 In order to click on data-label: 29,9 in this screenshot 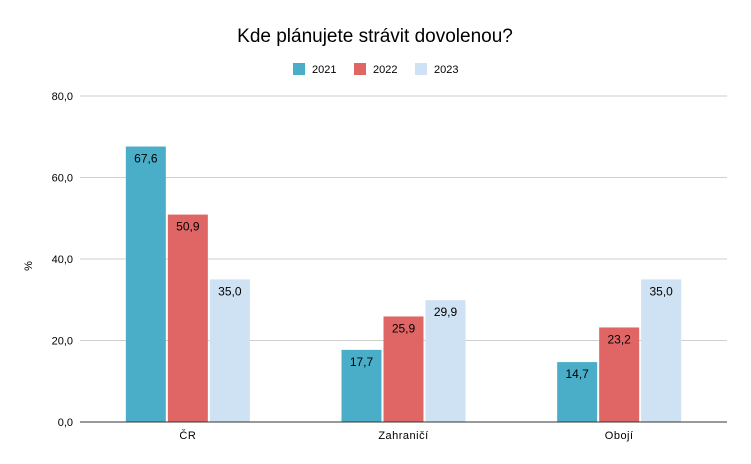, I will do `click(446, 312)`.